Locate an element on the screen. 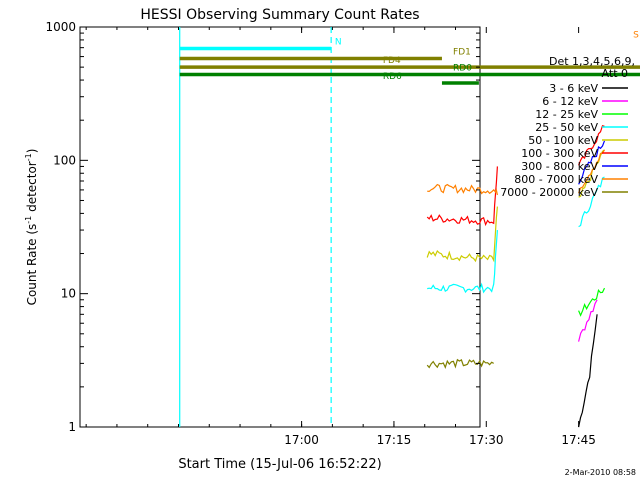 The height and width of the screenshot is (480, 640). x-tick-label: 17:45 is located at coordinates (578, 440).